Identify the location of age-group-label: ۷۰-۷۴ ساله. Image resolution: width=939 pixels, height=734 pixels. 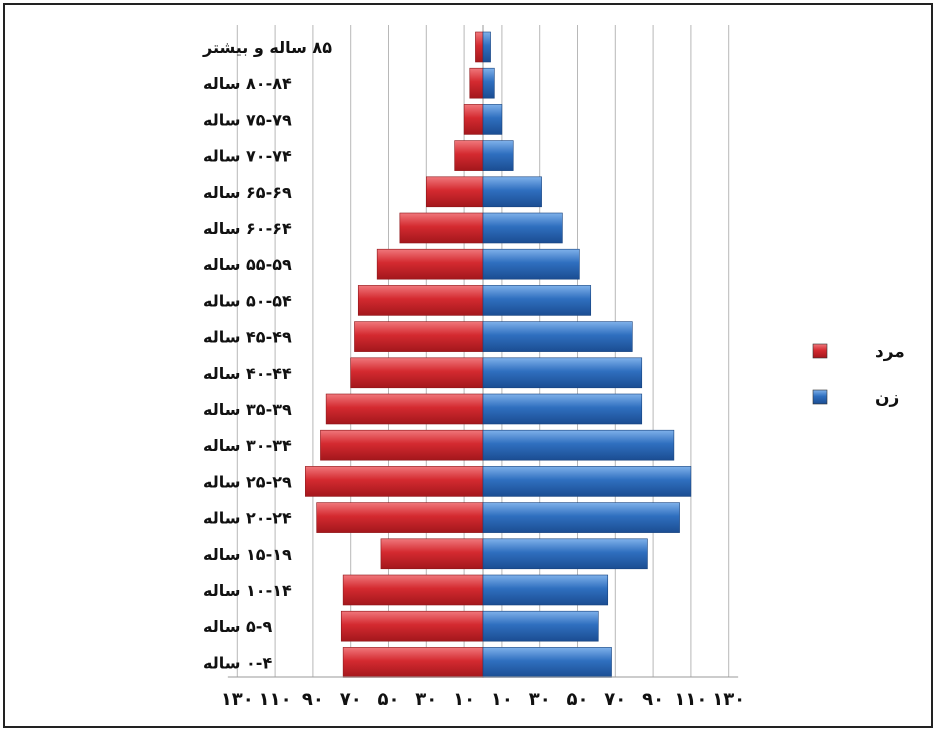
(247, 156).